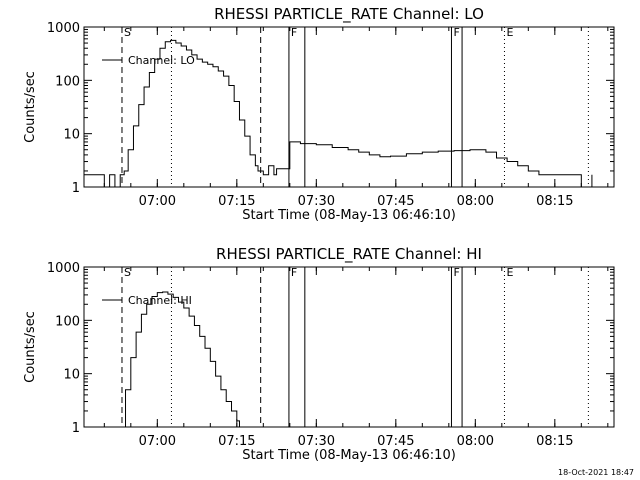 The height and width of the screenshot is (480, 640). I want to click on chart1-event-marker-label: E, so click(509, 32).